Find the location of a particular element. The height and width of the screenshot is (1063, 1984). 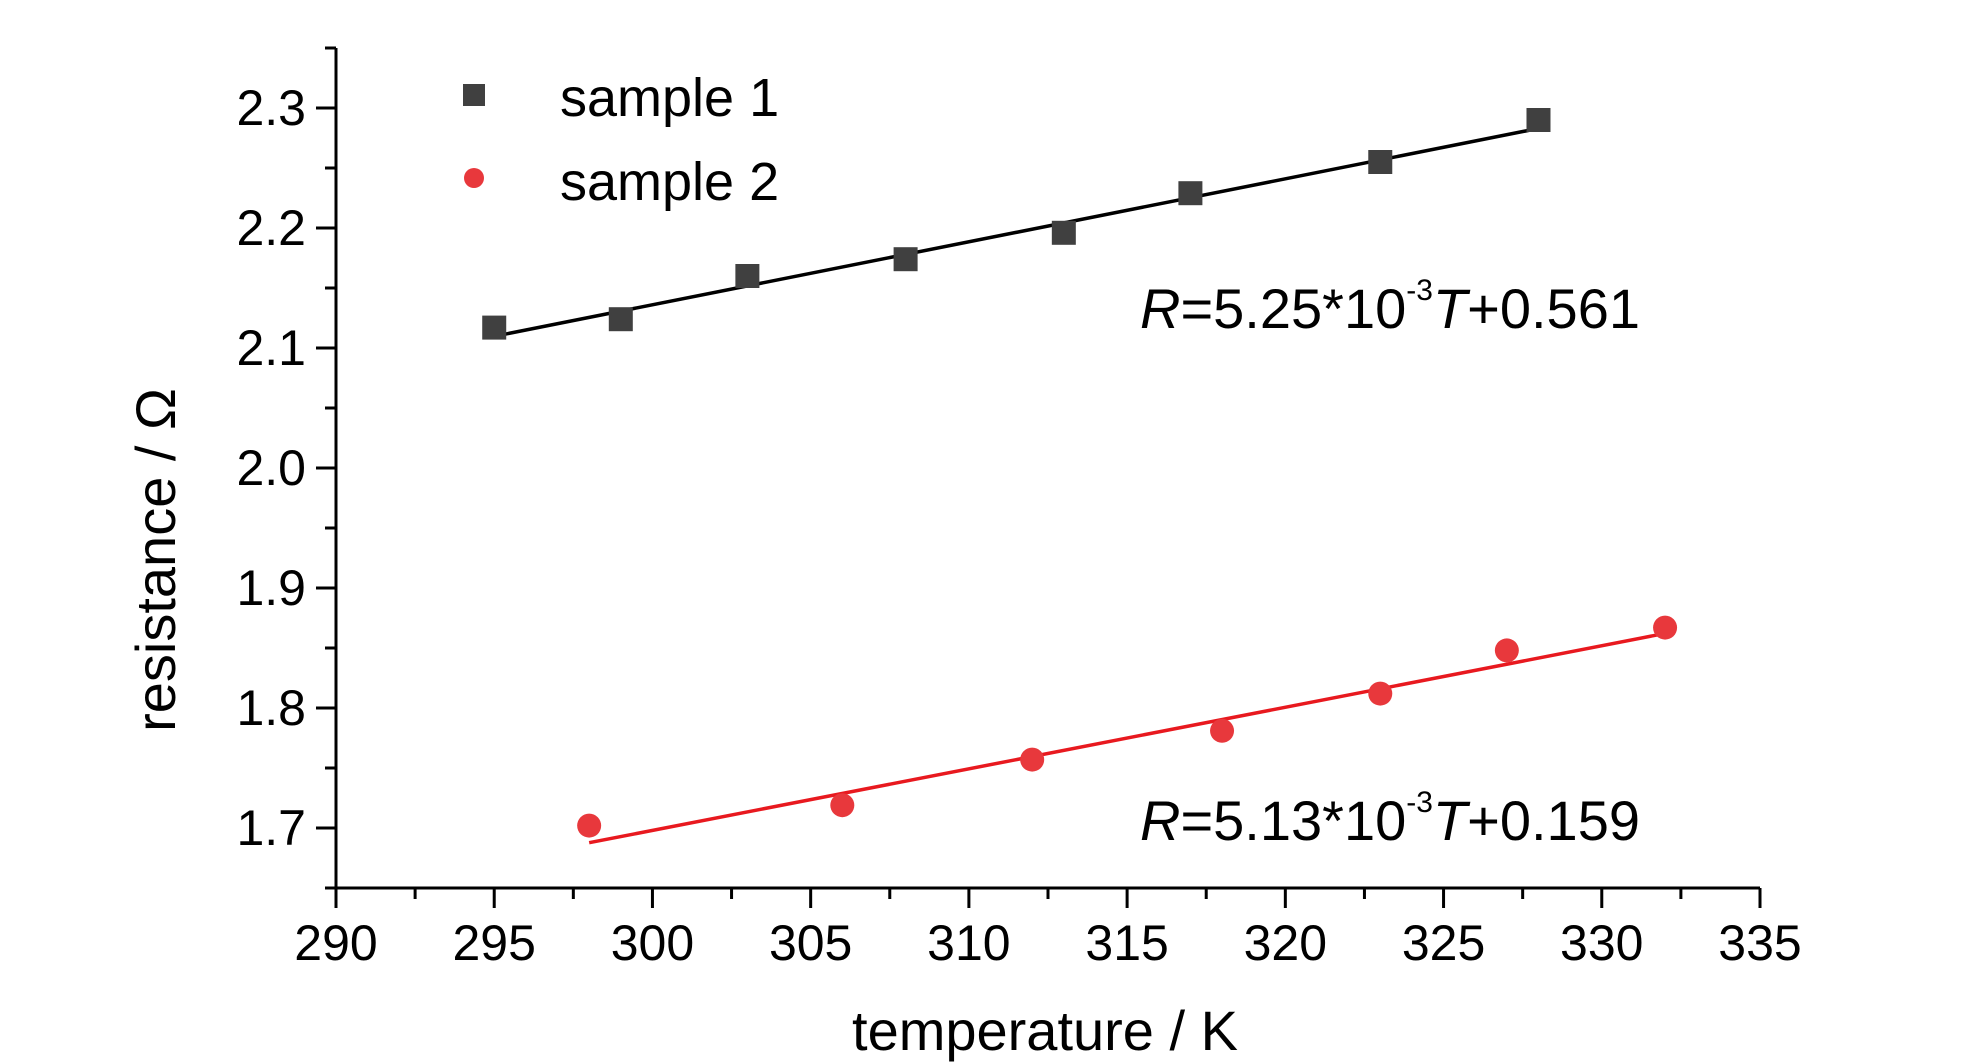

x-tick-label: 300 is located at coordinates (652, 943).